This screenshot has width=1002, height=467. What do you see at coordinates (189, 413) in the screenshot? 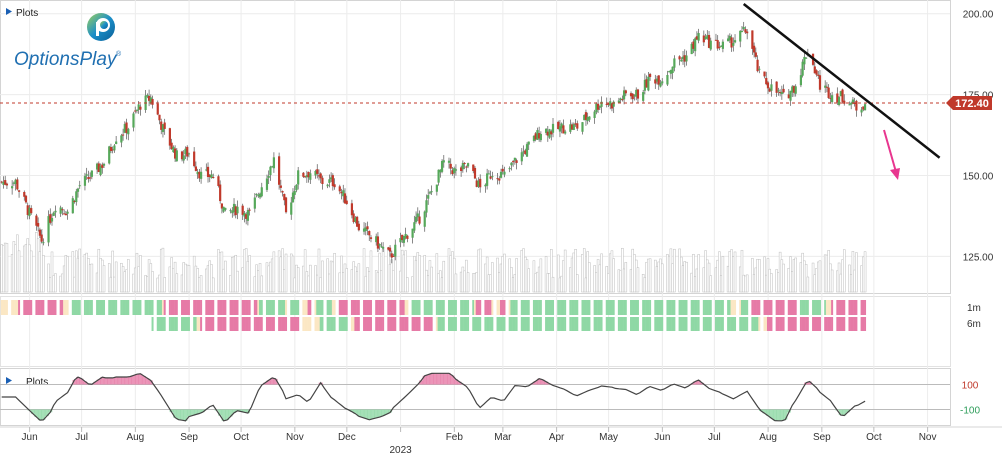
I see `osc-oversold-fill` at bounding box center [189, 413].